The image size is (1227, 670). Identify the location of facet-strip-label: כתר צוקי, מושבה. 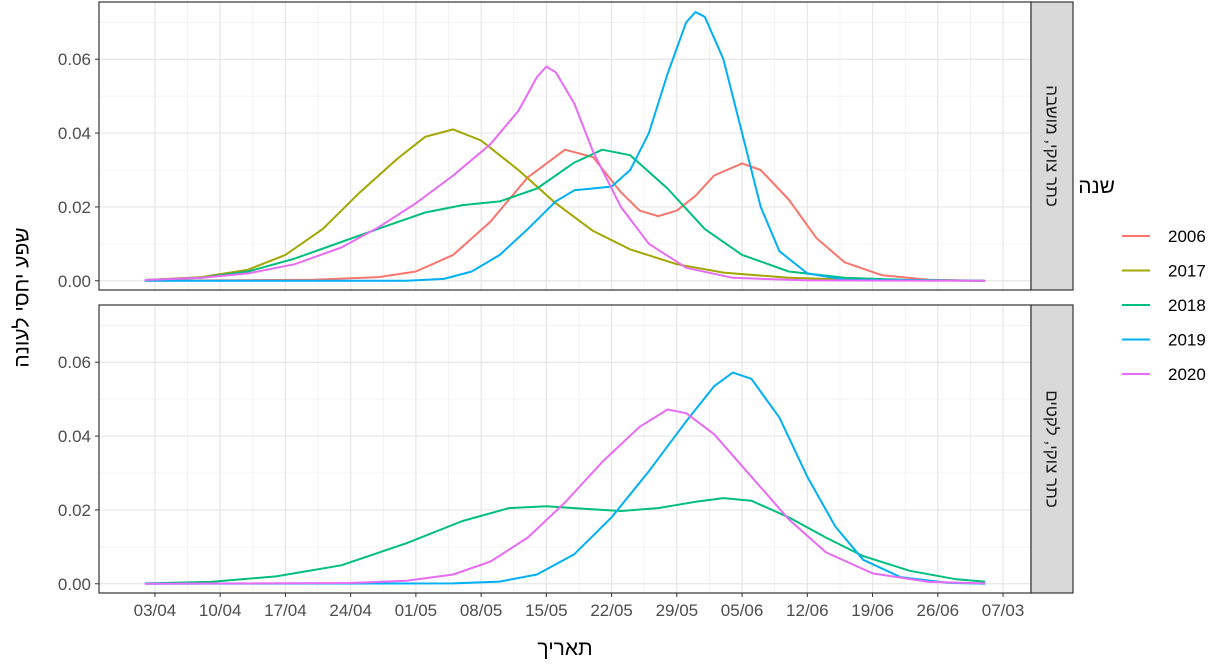
(1052, 146).